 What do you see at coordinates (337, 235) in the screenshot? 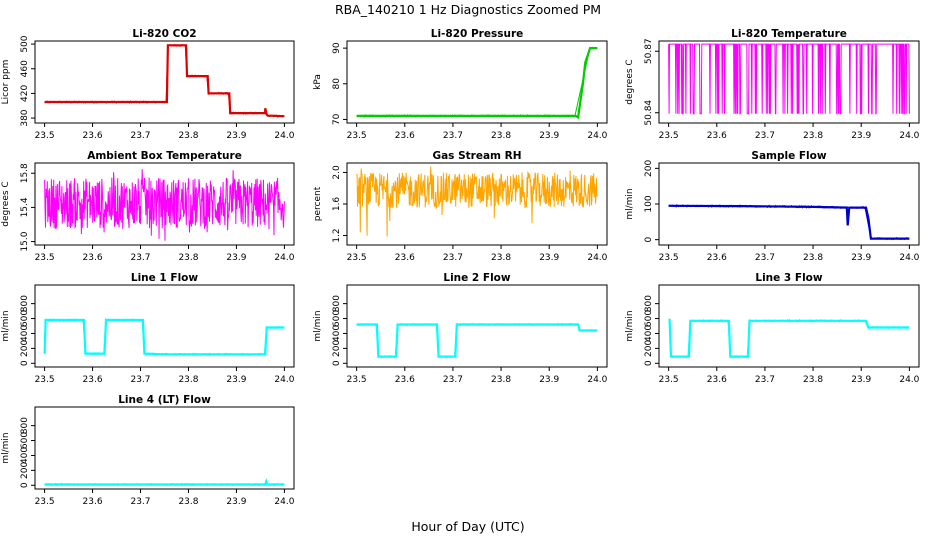
I see `y-tick-label: 1.2` at bounding box center [337, 235].